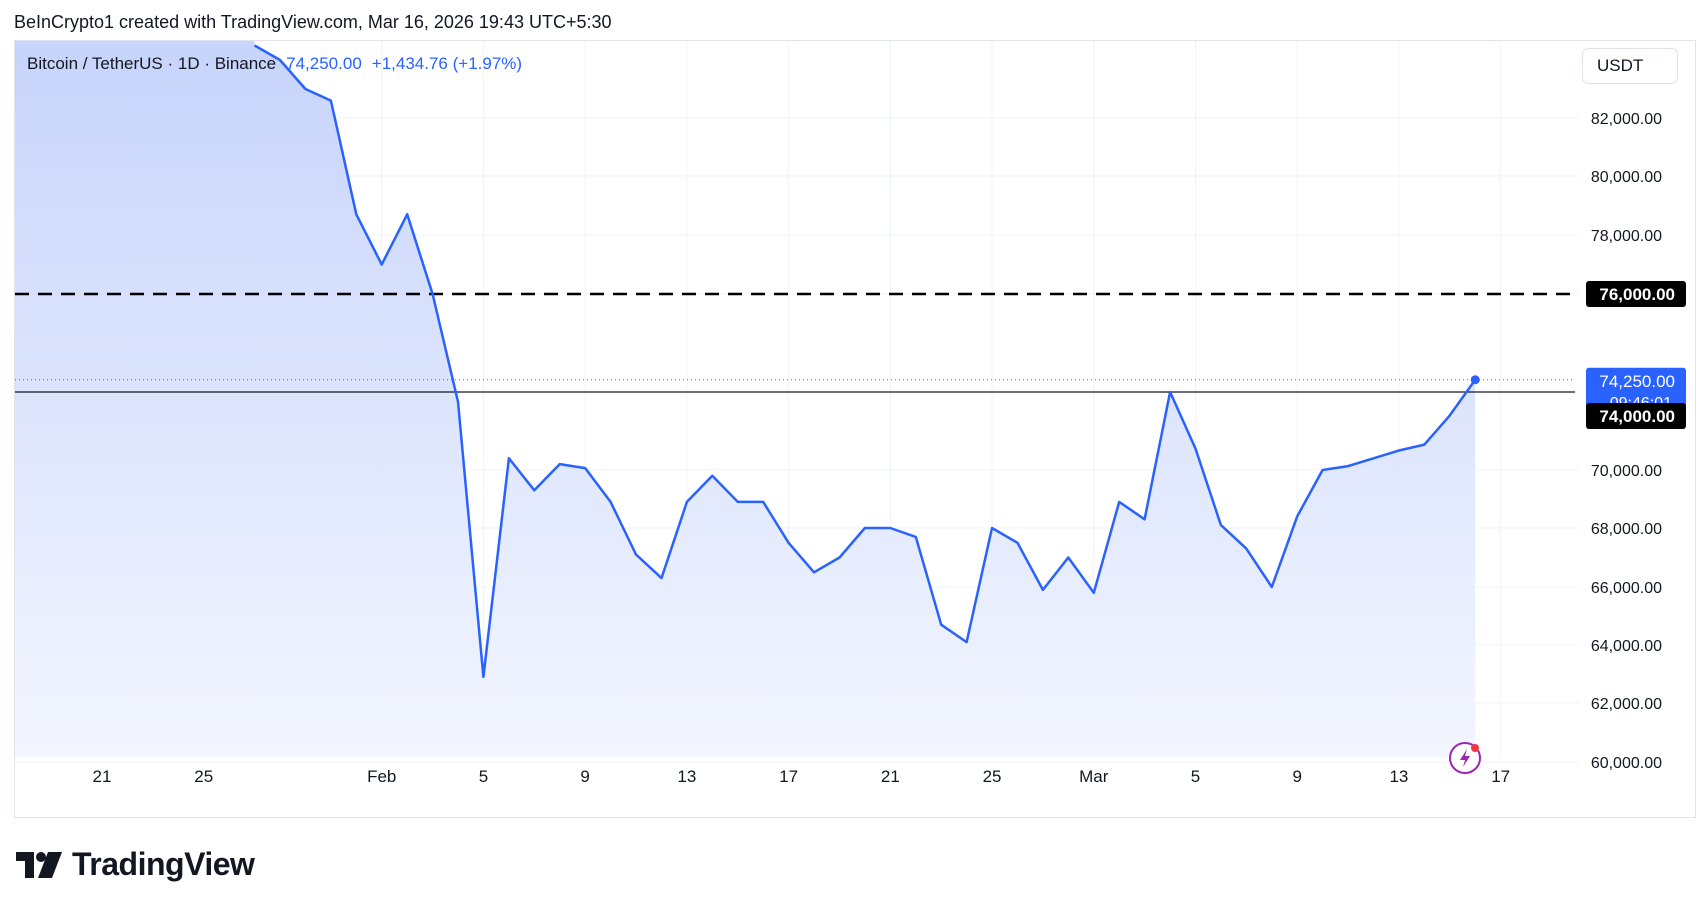 The image size is (1700, 908). What do you see at coordinates (152, 63) in the screenshot?
I see `symbol-label: Bitcoin / TetherUS · 1D · Binance` at bounding box center [152, 63].